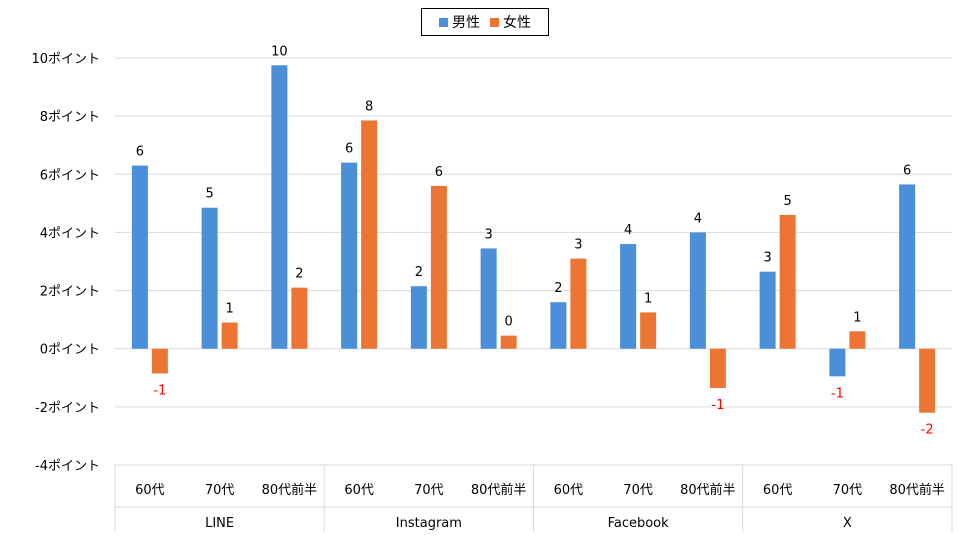 This screenshot has width=968, height=540. What do you see at coordinates (67, 408) in the screenshot?
I see `y-tick-label: -2ポイント` at bounding box center [67, 408].